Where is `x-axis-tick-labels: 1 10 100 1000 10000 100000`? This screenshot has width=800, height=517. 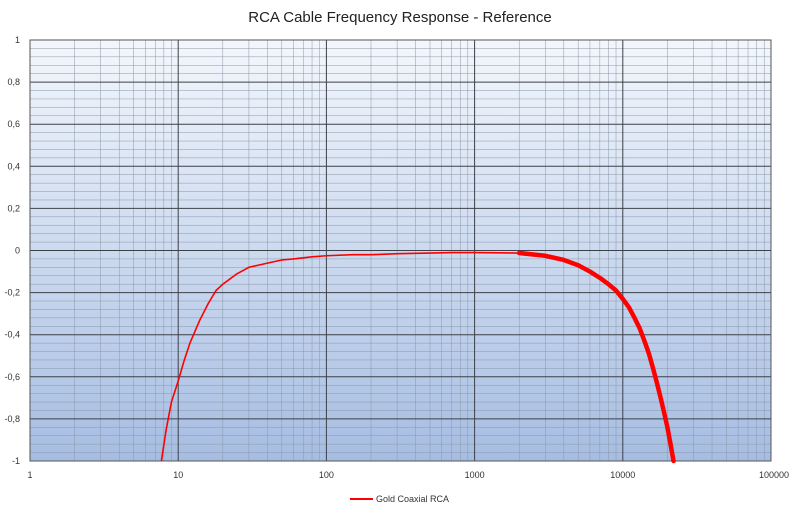 x-axis-tick-labels: 1 10 100 1000 10000 100000 is located at coordinates (408, 475).